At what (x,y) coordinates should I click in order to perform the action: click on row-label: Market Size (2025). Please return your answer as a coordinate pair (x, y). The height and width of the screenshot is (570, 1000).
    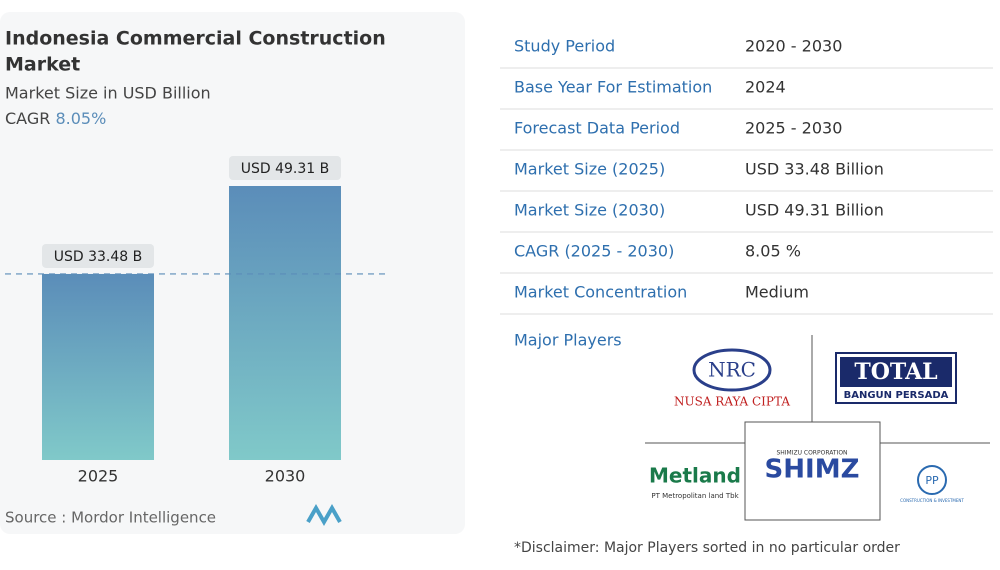
    Looking at the image, I should click on (589, 169).